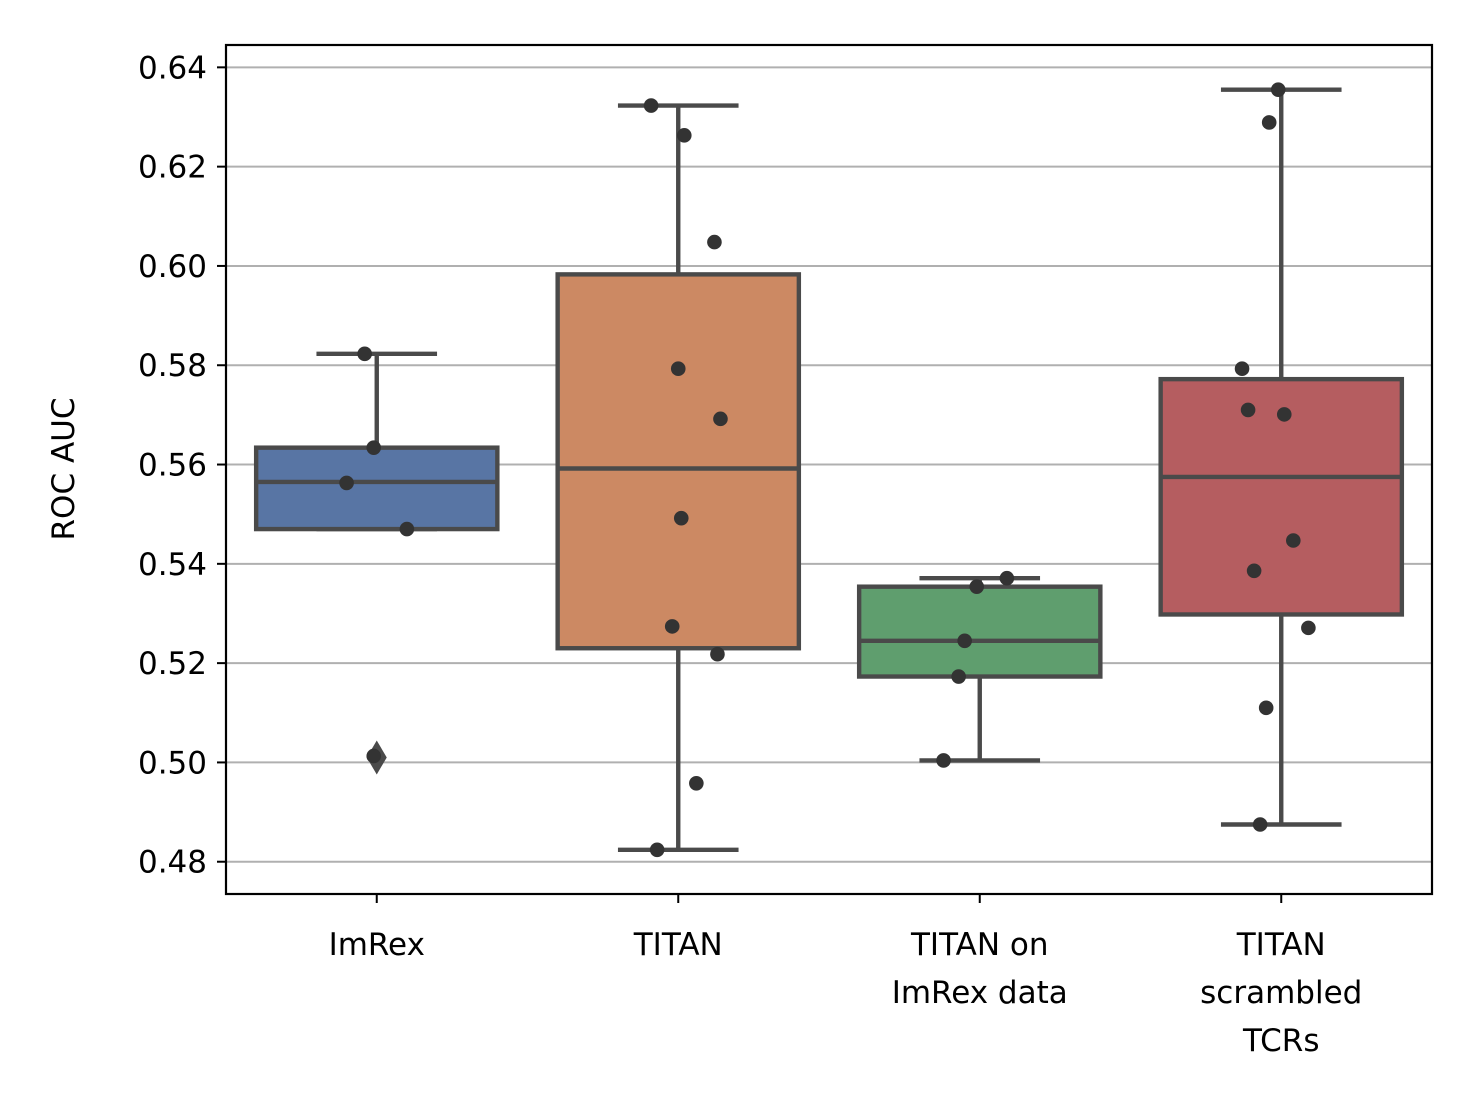 The image size is (1476, 1107). What do you see at coordinates (172, 466) in the screenshot?
I see `y-tick-label: 0.56` at bounding box center [172, 466].